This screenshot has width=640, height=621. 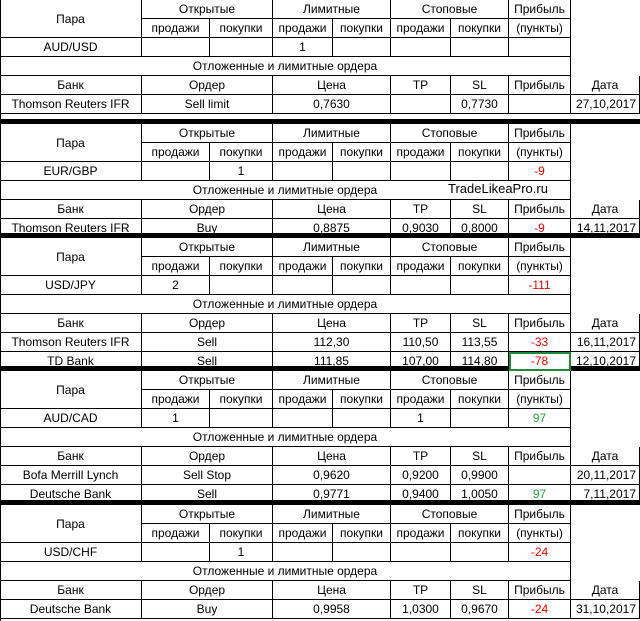 What do you see at coordinates (540, 104) in the screenshot?
I see `order-profit` at bounding box center [540, 104].